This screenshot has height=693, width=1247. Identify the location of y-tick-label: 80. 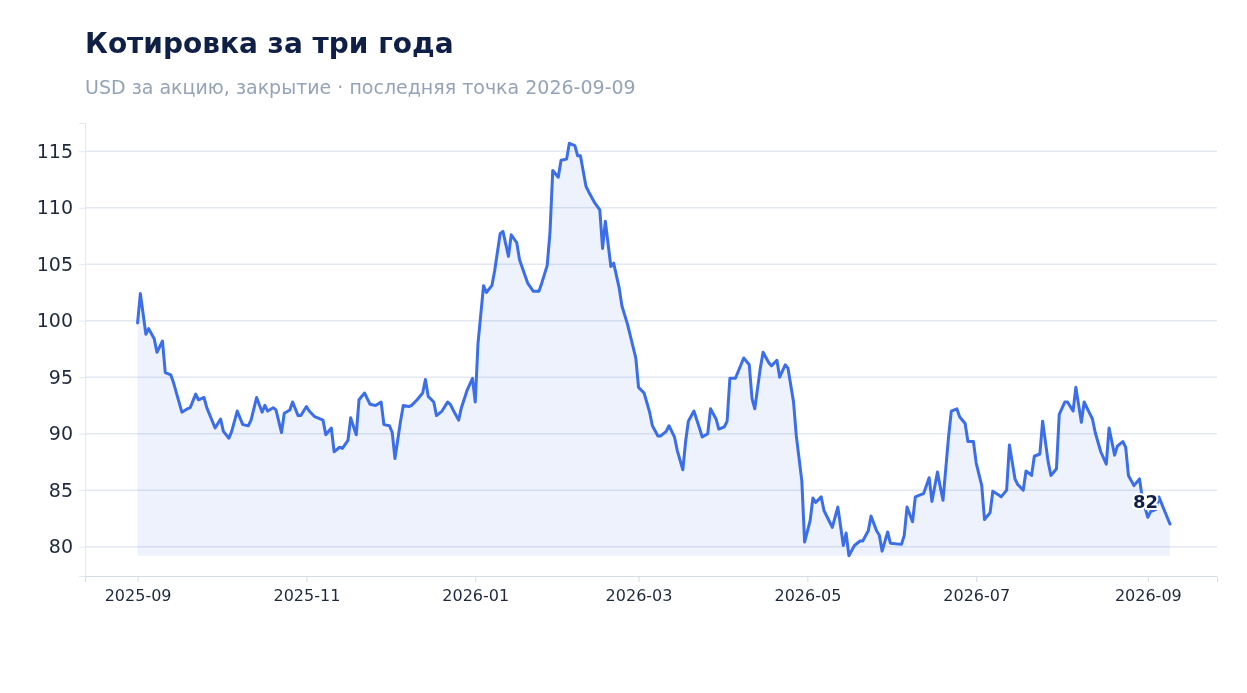
(60, 546).